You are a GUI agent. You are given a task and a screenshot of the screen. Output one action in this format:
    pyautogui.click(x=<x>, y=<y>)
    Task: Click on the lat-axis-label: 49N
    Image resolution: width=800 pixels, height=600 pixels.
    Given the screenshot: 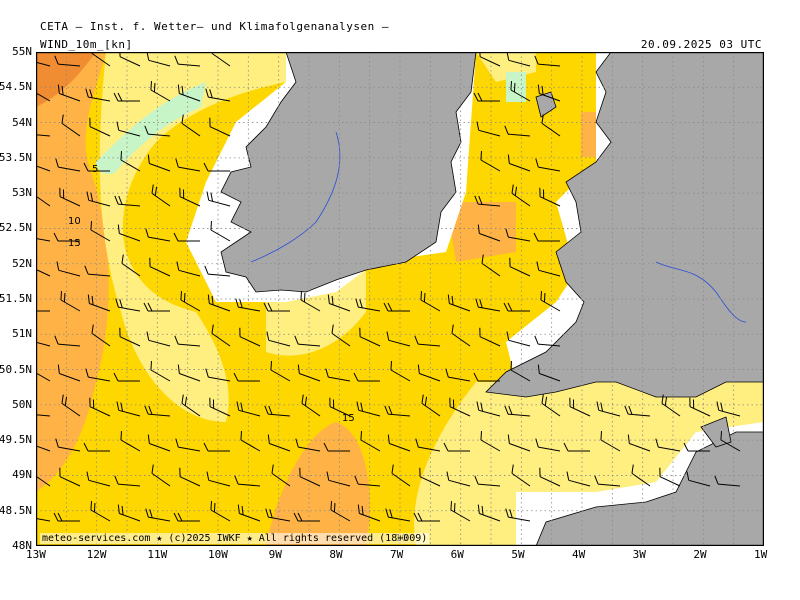 What is the action you would take?
    pyautogui.click(x=22, y=475)
    